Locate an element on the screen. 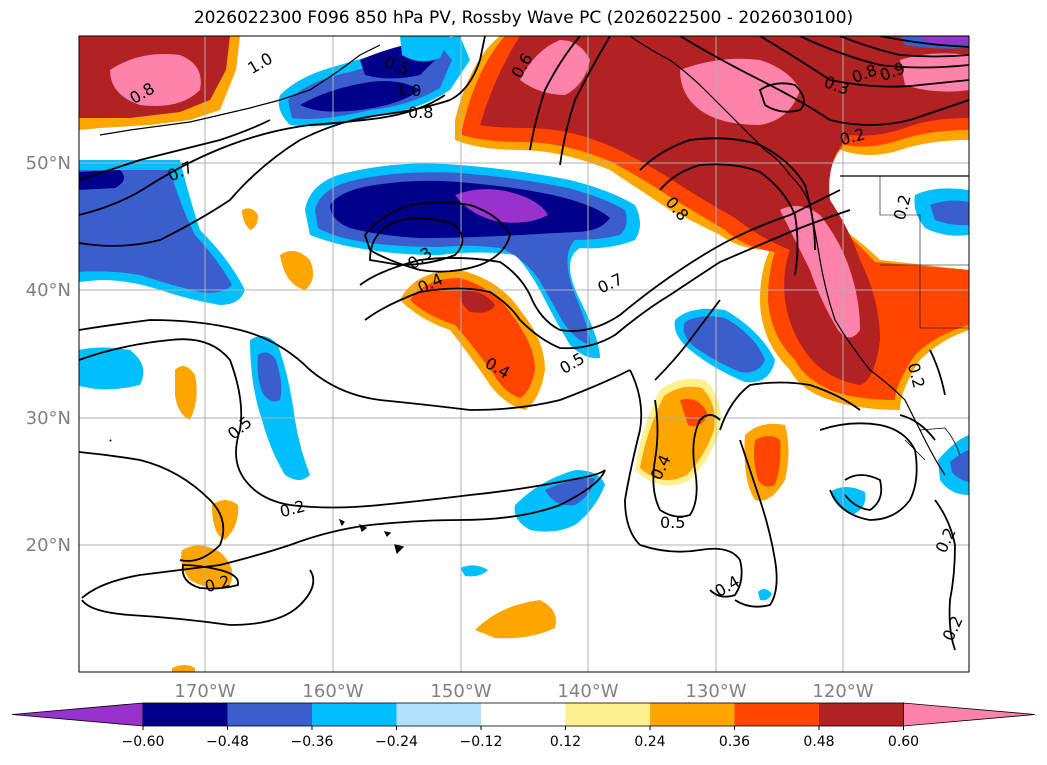  lon-label: 120°W is located at coordinates (842, 691).